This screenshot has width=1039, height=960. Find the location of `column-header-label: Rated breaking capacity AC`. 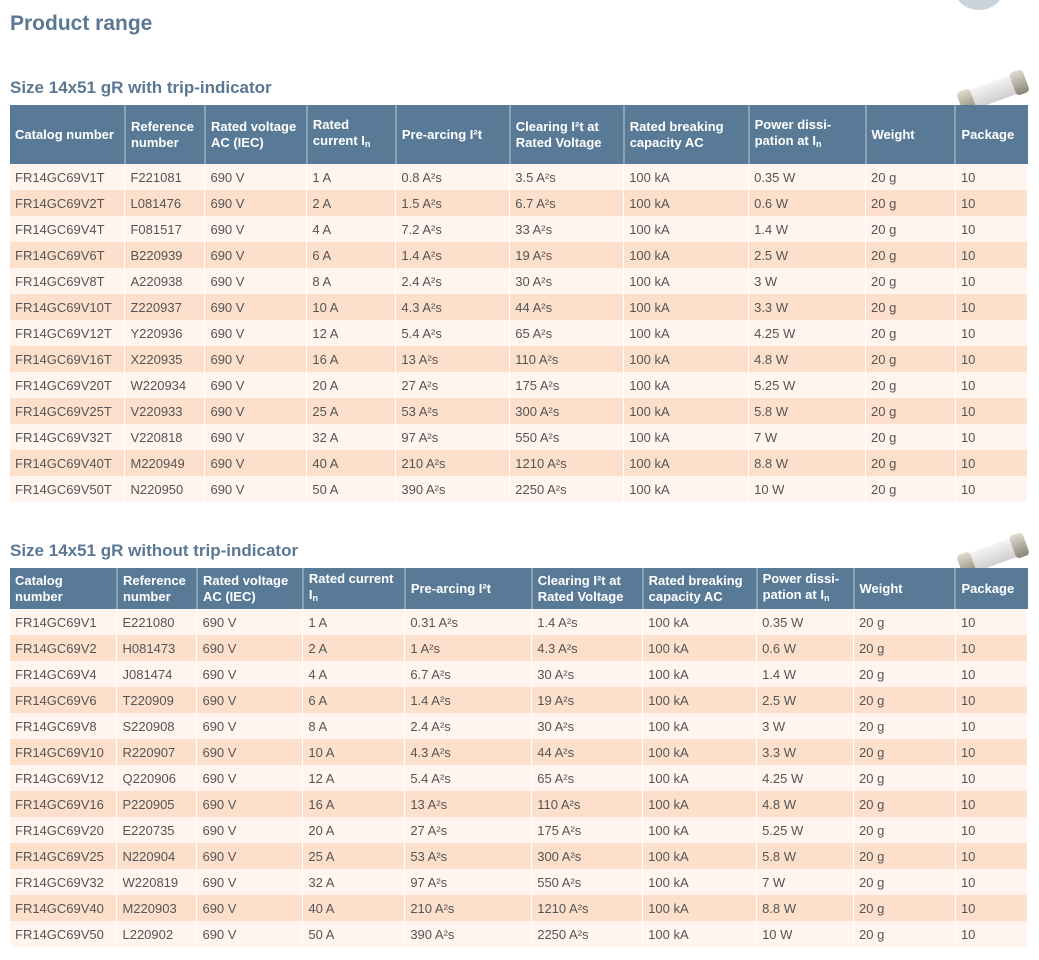

column-header-label: Rated breaking capacity AC is located at coordinates (695, 588).